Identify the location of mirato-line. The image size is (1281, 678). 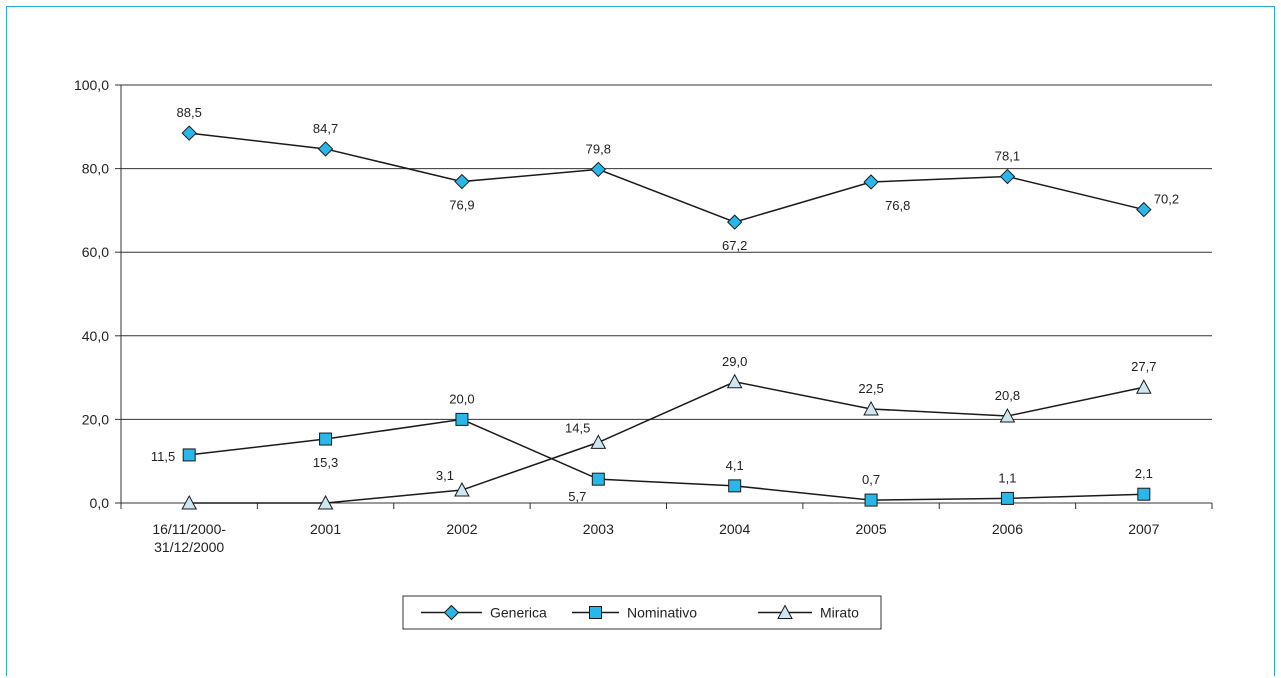
(666, 442).